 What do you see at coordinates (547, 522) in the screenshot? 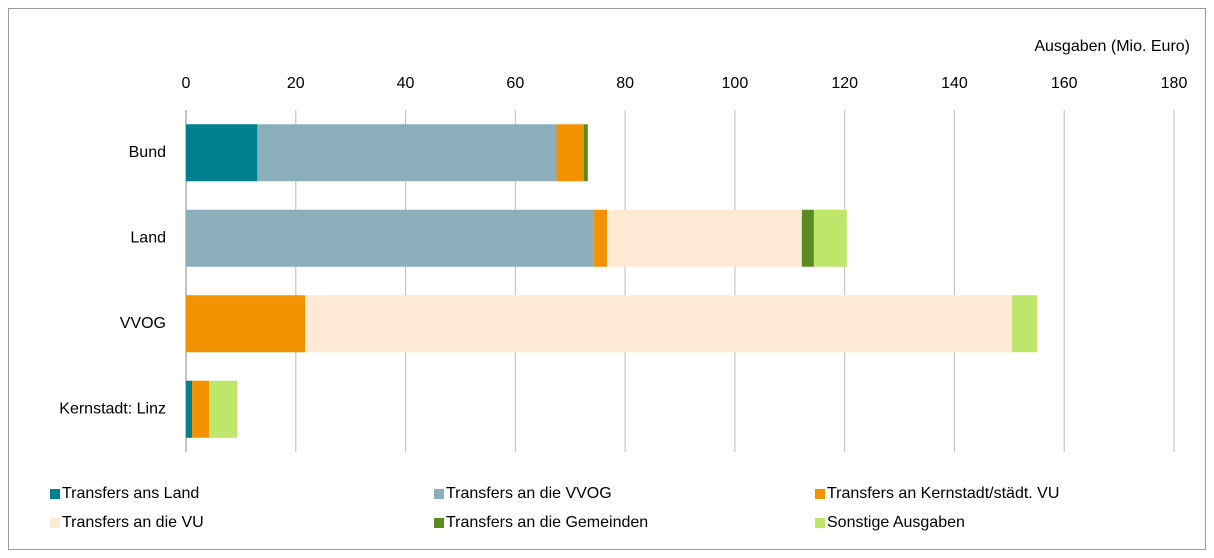
I see `legend-label: Transfers an die Gemeinden` at bounding box center [547, 522].